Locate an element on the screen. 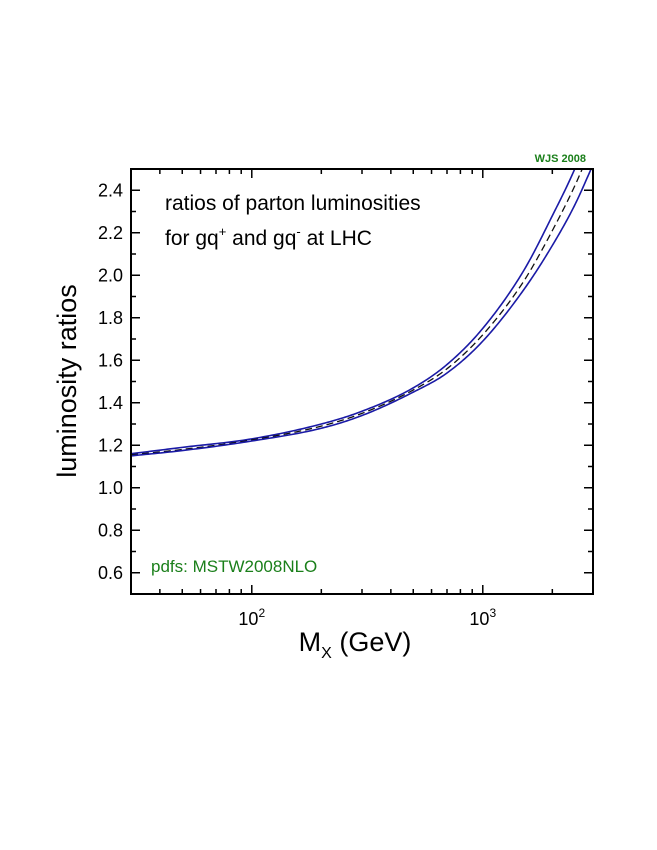 This screenshot has height=850, width=657. x-axis-title: MX (GeV) is located at coordinates (355, 644).